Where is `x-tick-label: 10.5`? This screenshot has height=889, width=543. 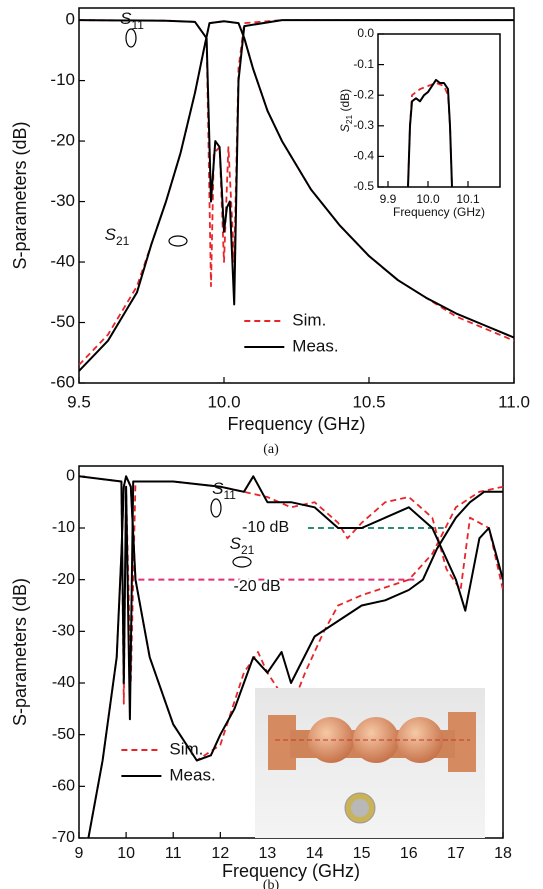 x-tick-label: 10.5 is located at coordinates (368, 401).